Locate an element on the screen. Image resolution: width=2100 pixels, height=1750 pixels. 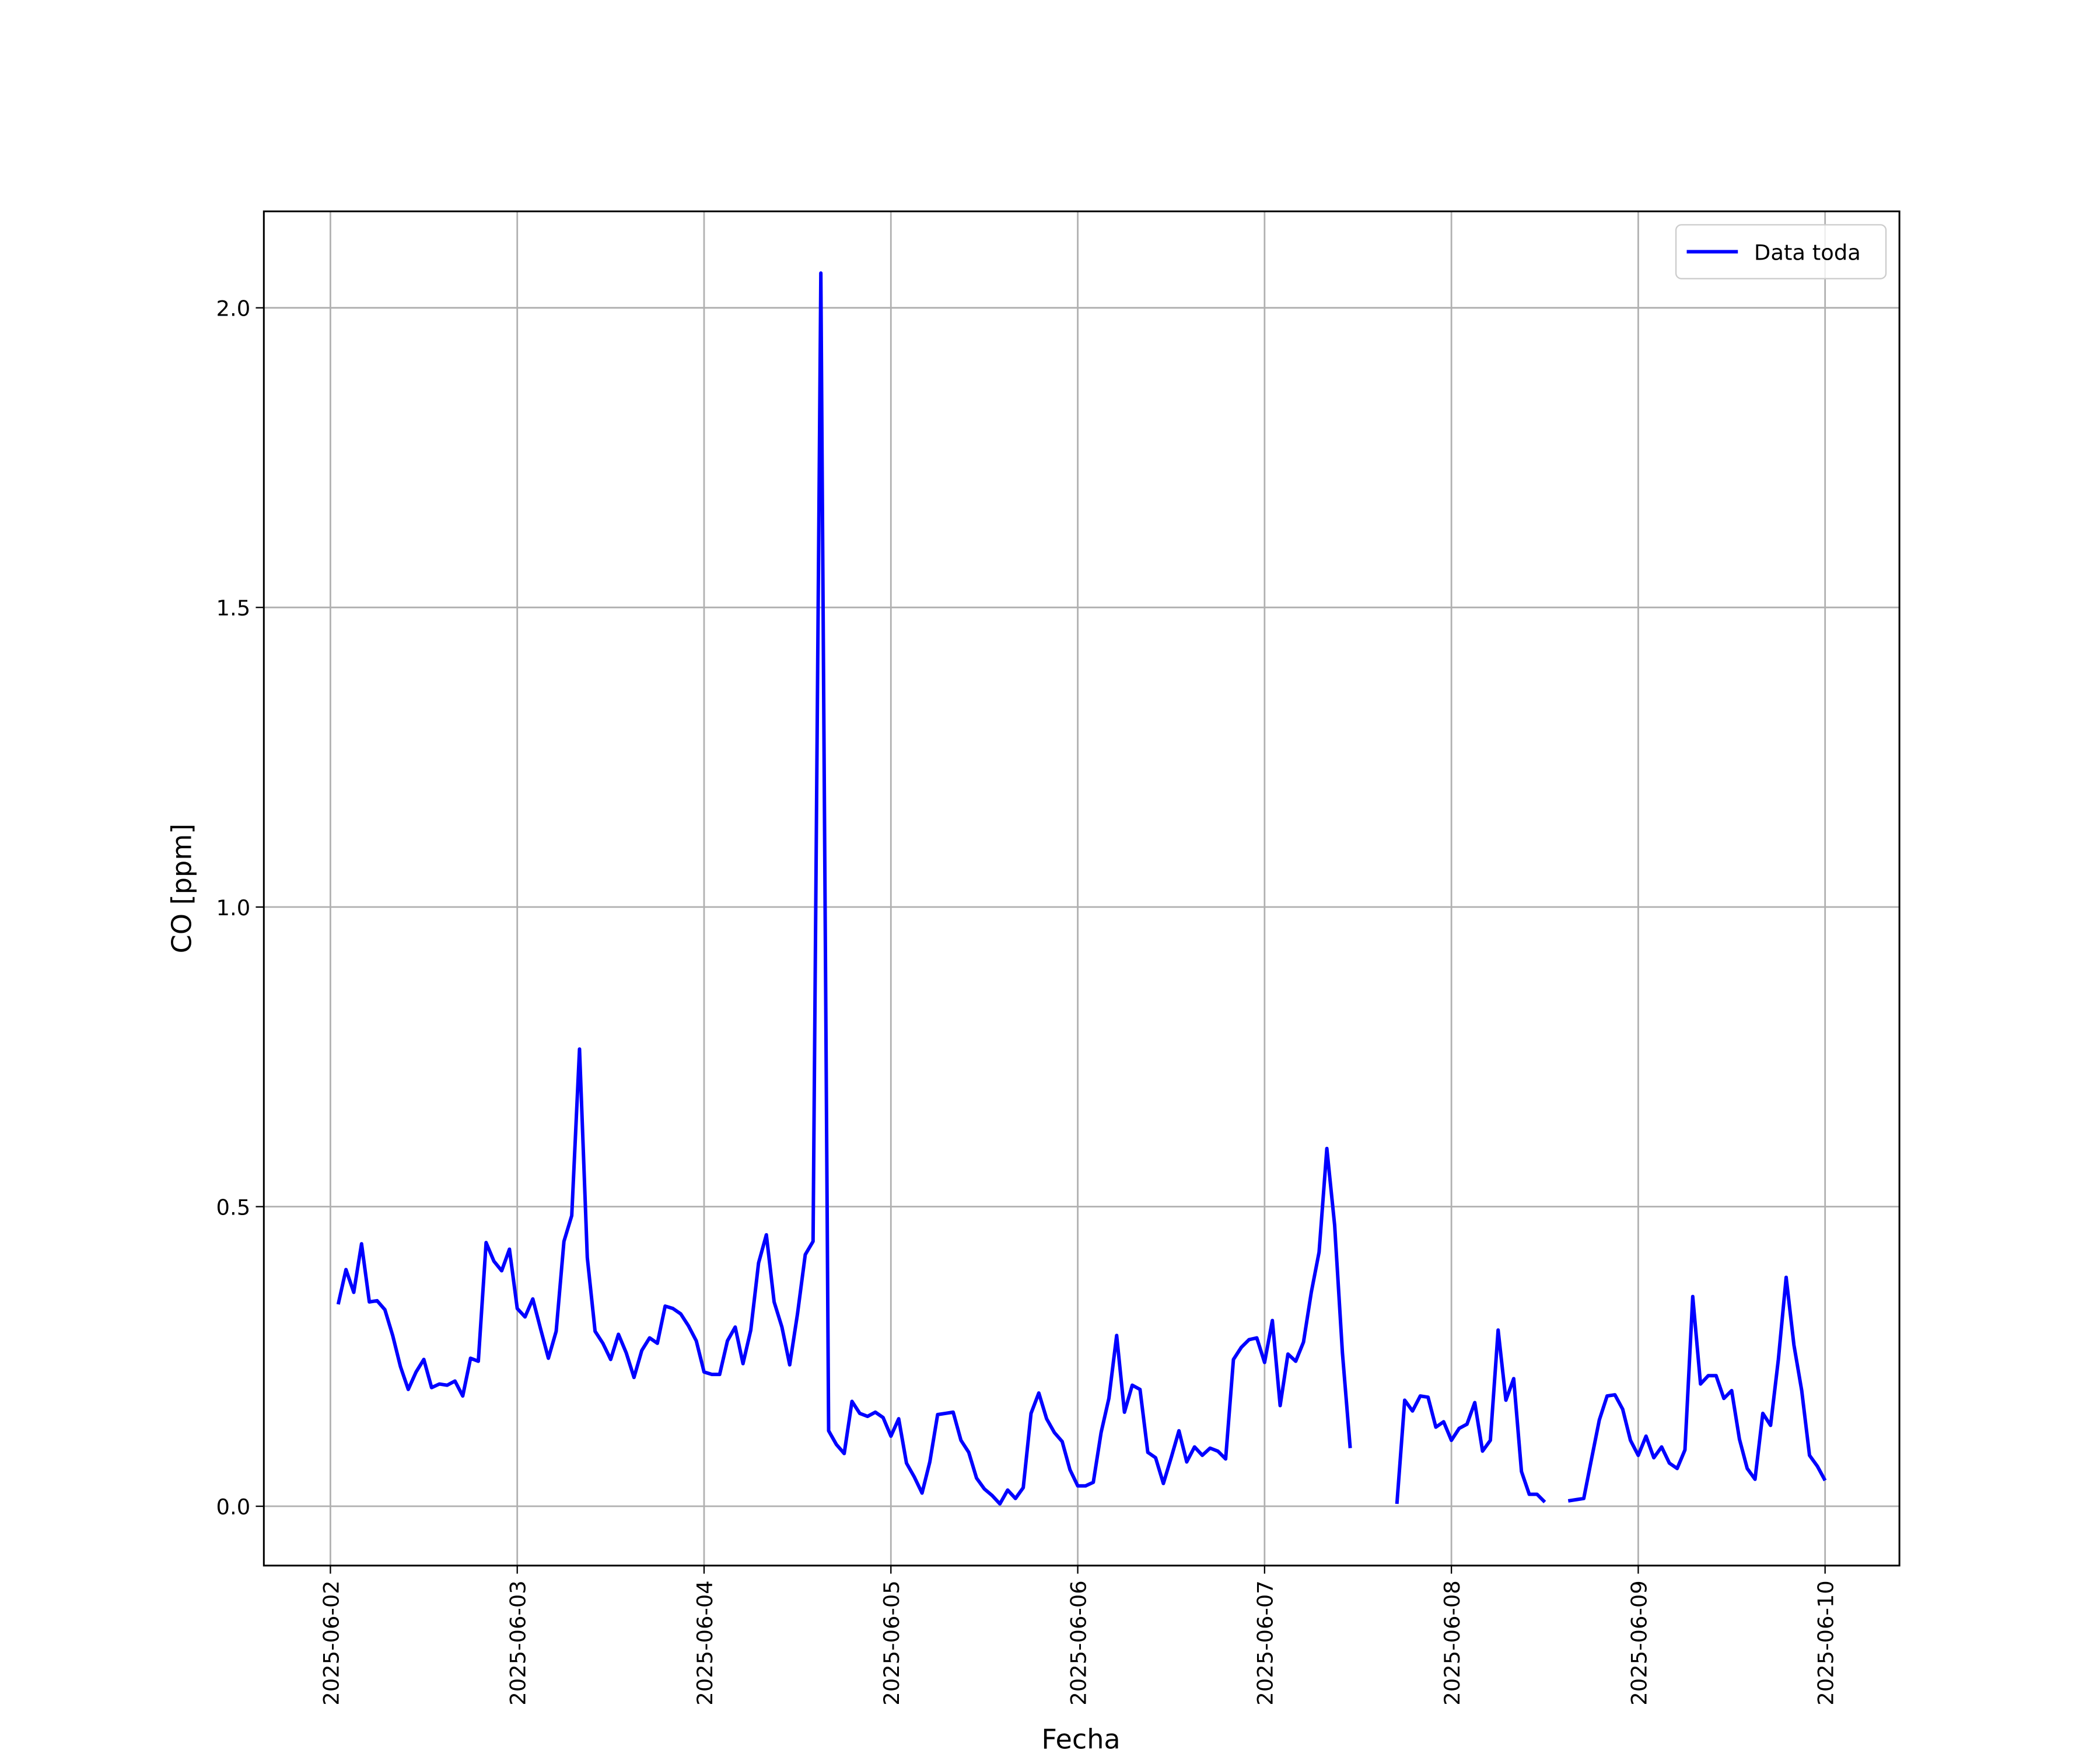
x-tick-label: 2025-06-02 is located at coordinates (331, 1643).